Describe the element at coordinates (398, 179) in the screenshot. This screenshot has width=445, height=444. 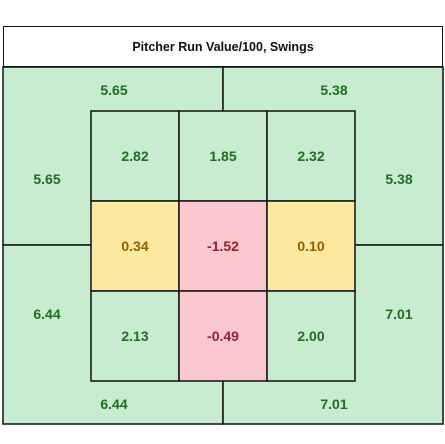
I see `outer-label-right-upper: 5.38` at that location.